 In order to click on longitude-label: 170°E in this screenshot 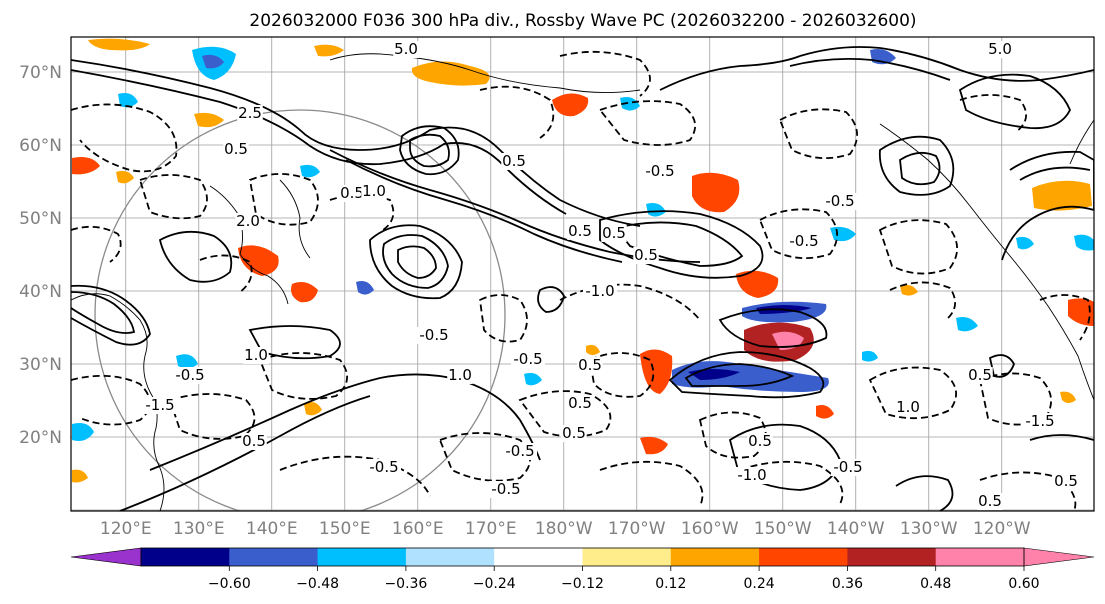, I will do `click(491, 529)`.